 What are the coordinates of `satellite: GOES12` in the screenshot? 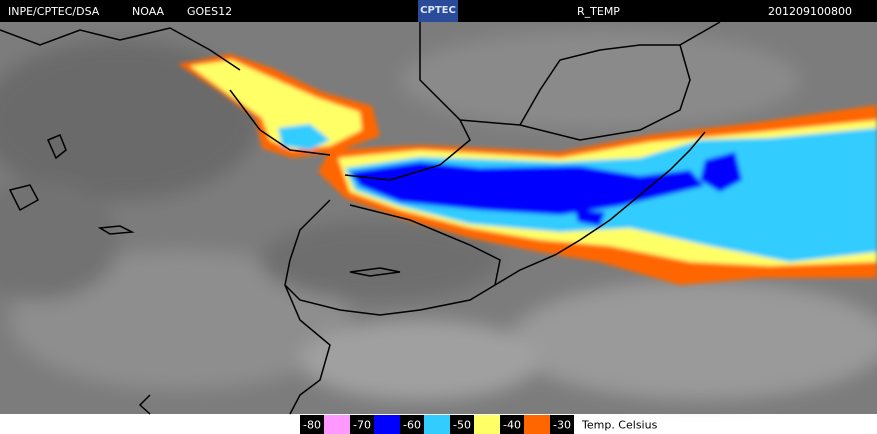 It's located at (209, 11).